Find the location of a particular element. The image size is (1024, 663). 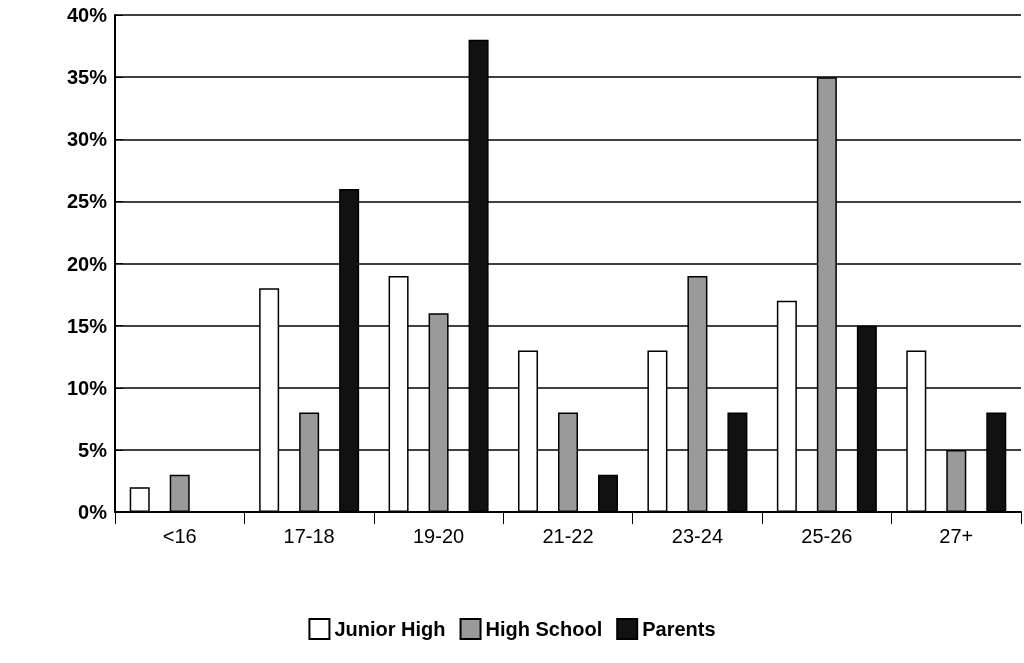

x-tick-label: <16 is located at coordinates (179, 536).